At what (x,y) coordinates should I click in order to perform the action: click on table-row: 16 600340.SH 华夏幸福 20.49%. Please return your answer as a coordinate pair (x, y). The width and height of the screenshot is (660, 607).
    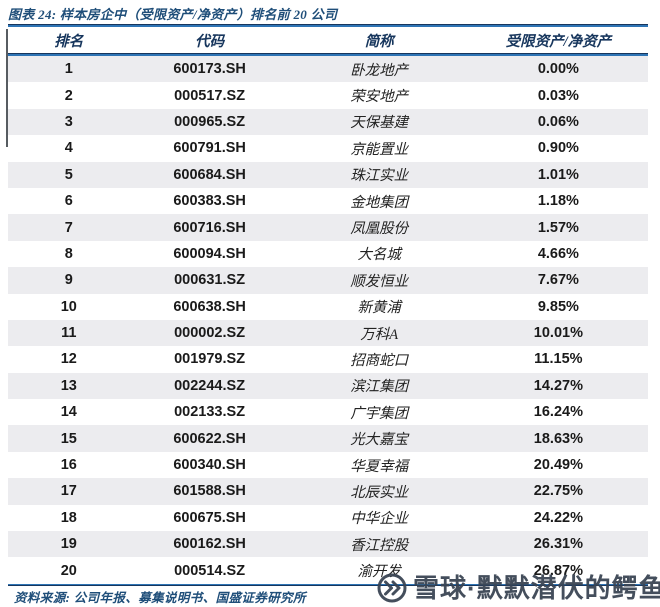
    Looking at the image, I should click on (328, 465).